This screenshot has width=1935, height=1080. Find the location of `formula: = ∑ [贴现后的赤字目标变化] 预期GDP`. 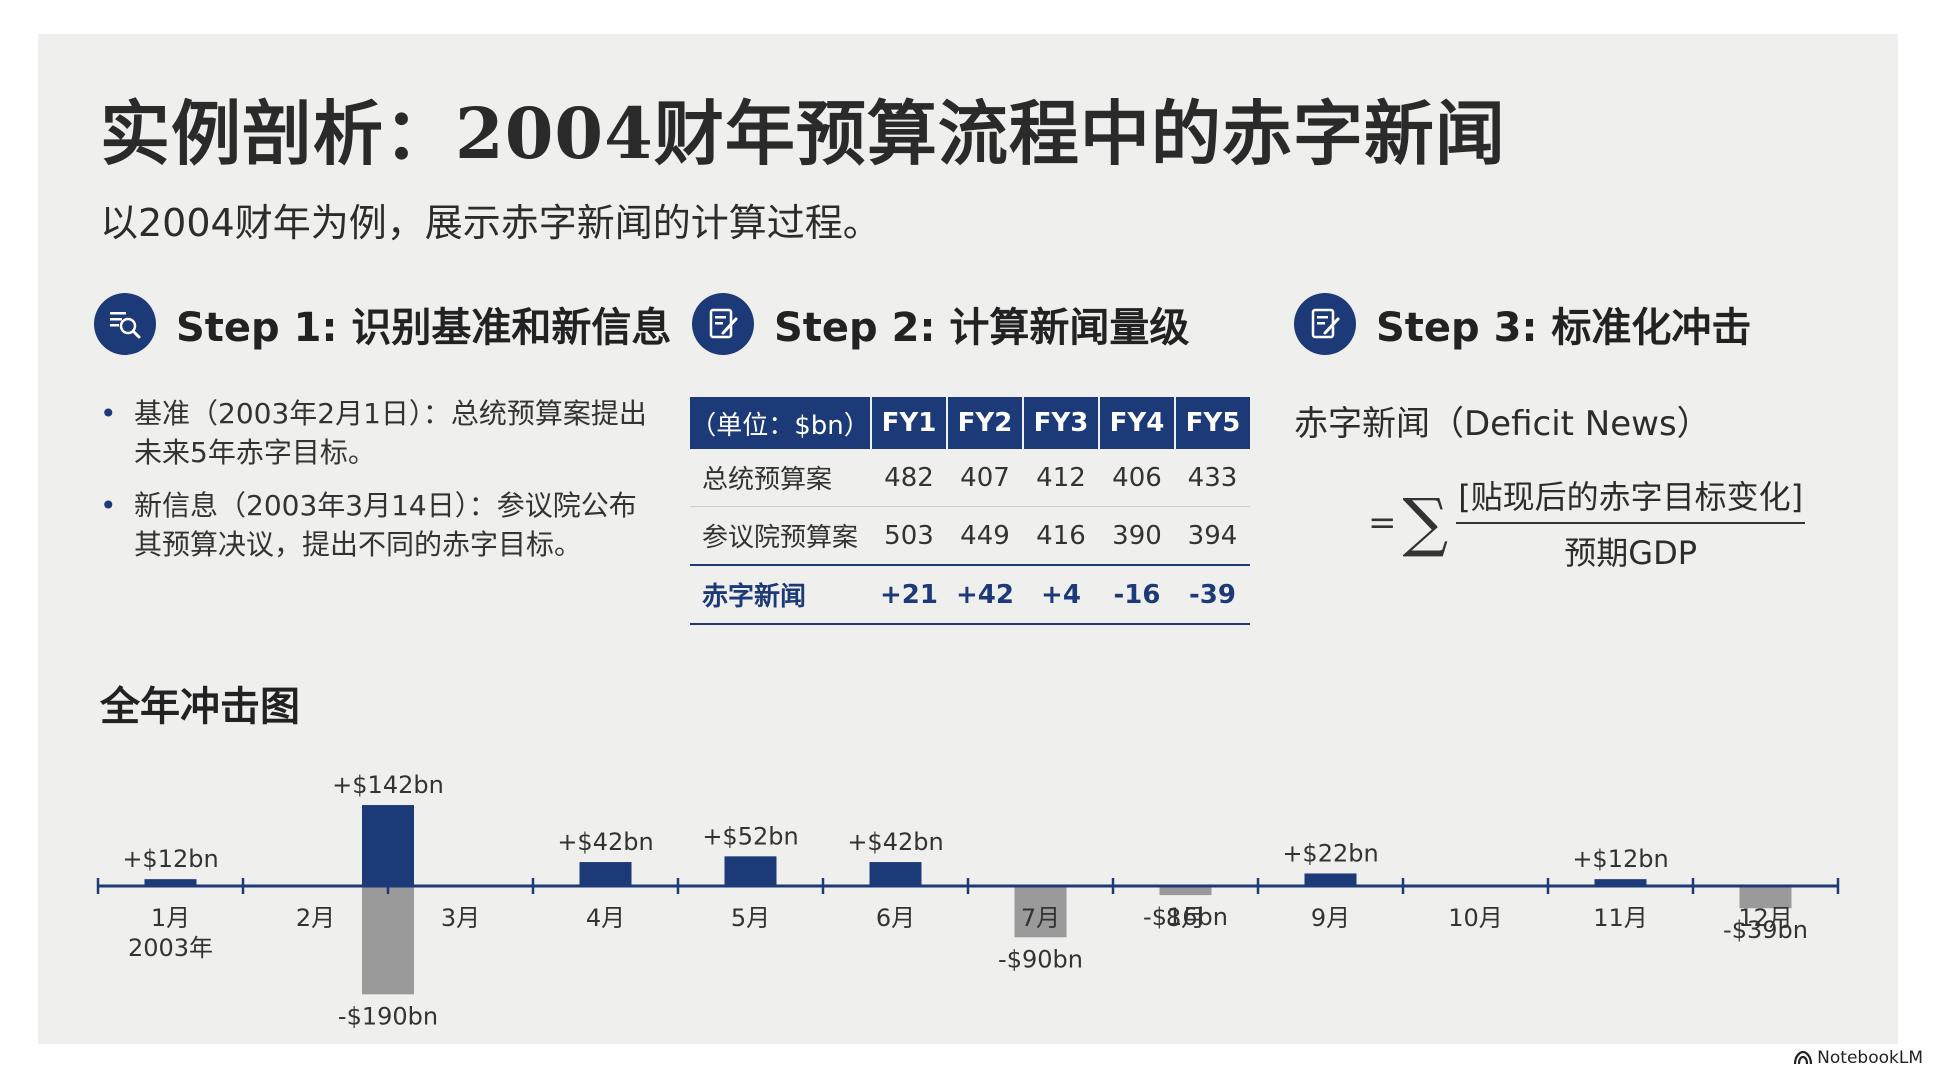

formula: = ∑ [贴现后的赤字目标变化] 预期GDP is located at coordinates (1587, 523).